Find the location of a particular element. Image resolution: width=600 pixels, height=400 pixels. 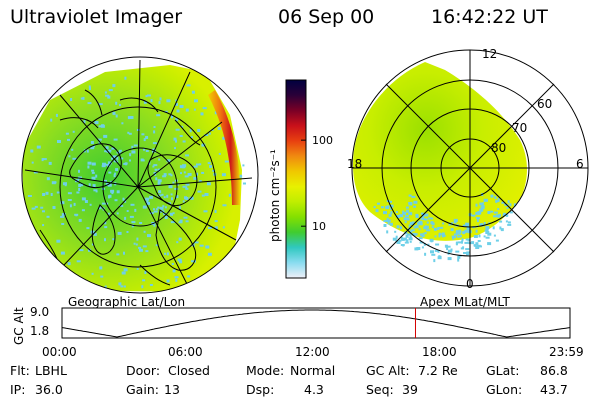

info-mode-label: Mode: is located at coordinates (265, 370).